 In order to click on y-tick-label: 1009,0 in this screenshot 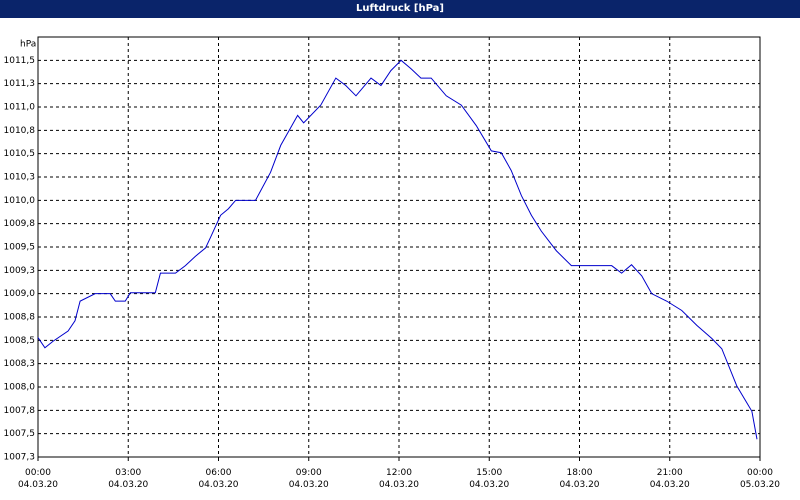, I will do `click(20, 294)`.